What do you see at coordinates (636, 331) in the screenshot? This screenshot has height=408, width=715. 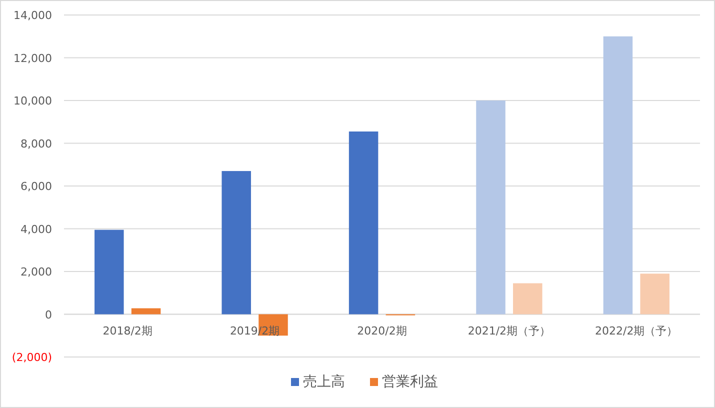 I see `x-tick-label: 2022/2期（予）` at bounding box center [636, 331].